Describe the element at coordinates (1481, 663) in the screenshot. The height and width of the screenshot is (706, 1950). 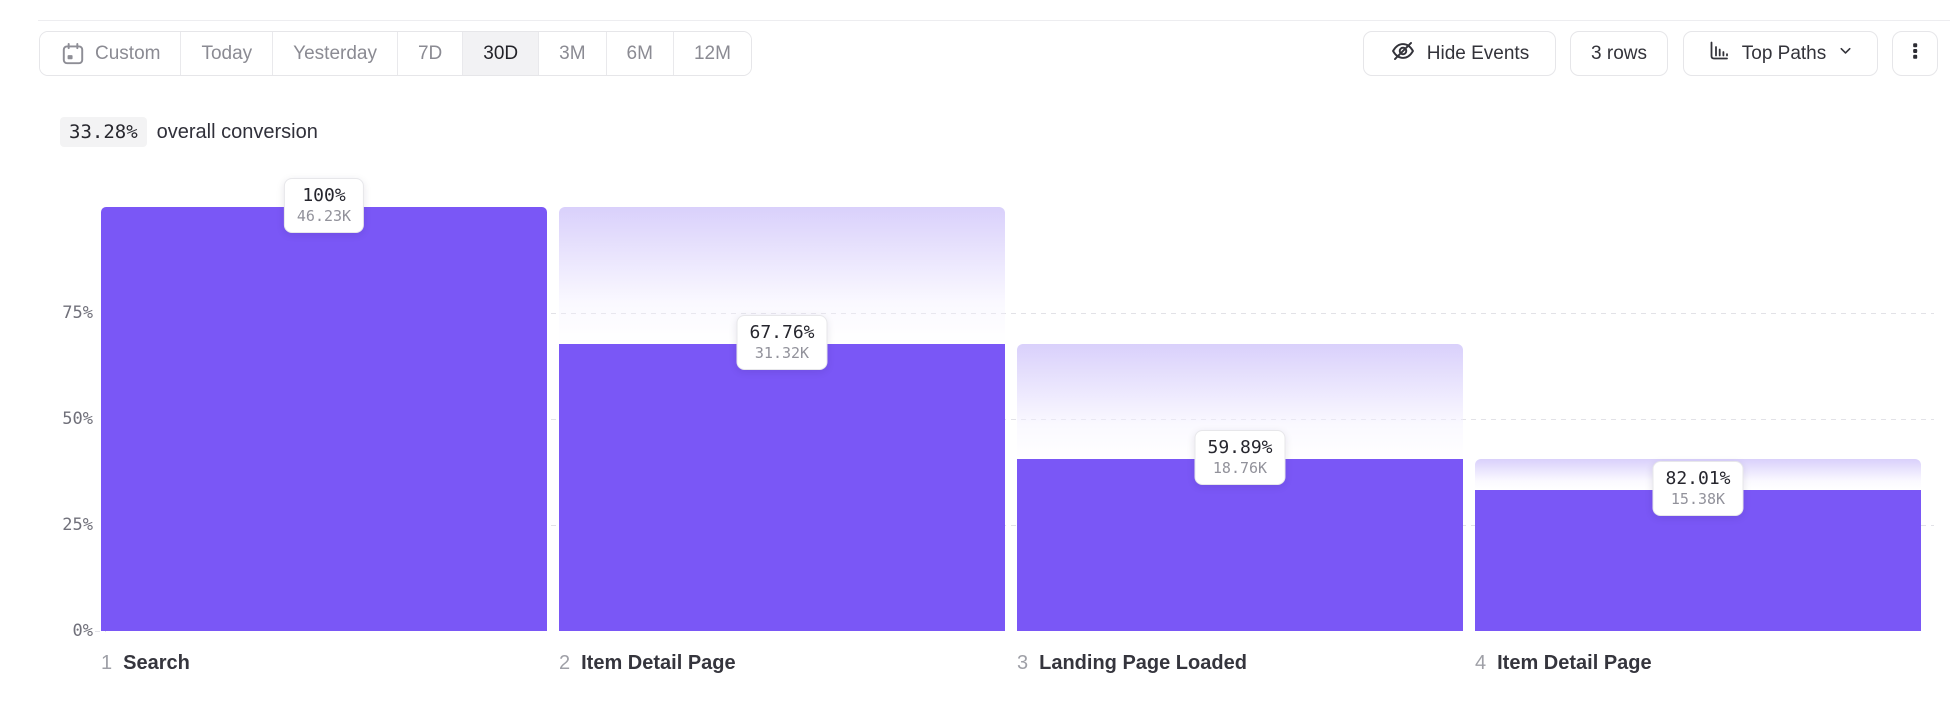
I see `step-number: 4` at that location.